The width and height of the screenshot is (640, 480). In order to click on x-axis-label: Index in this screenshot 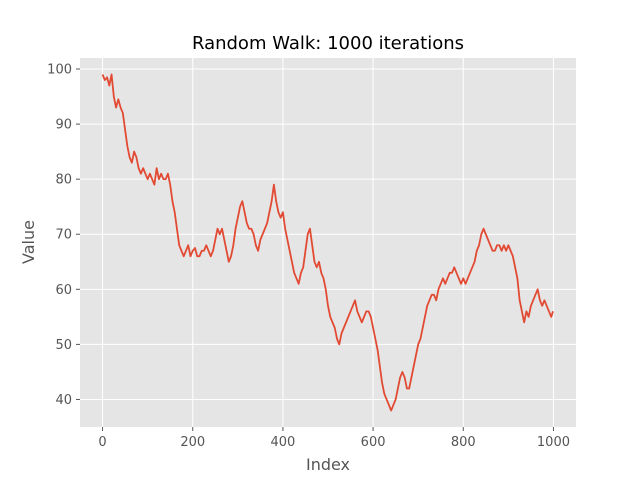, I will do `click(328, 464)`.